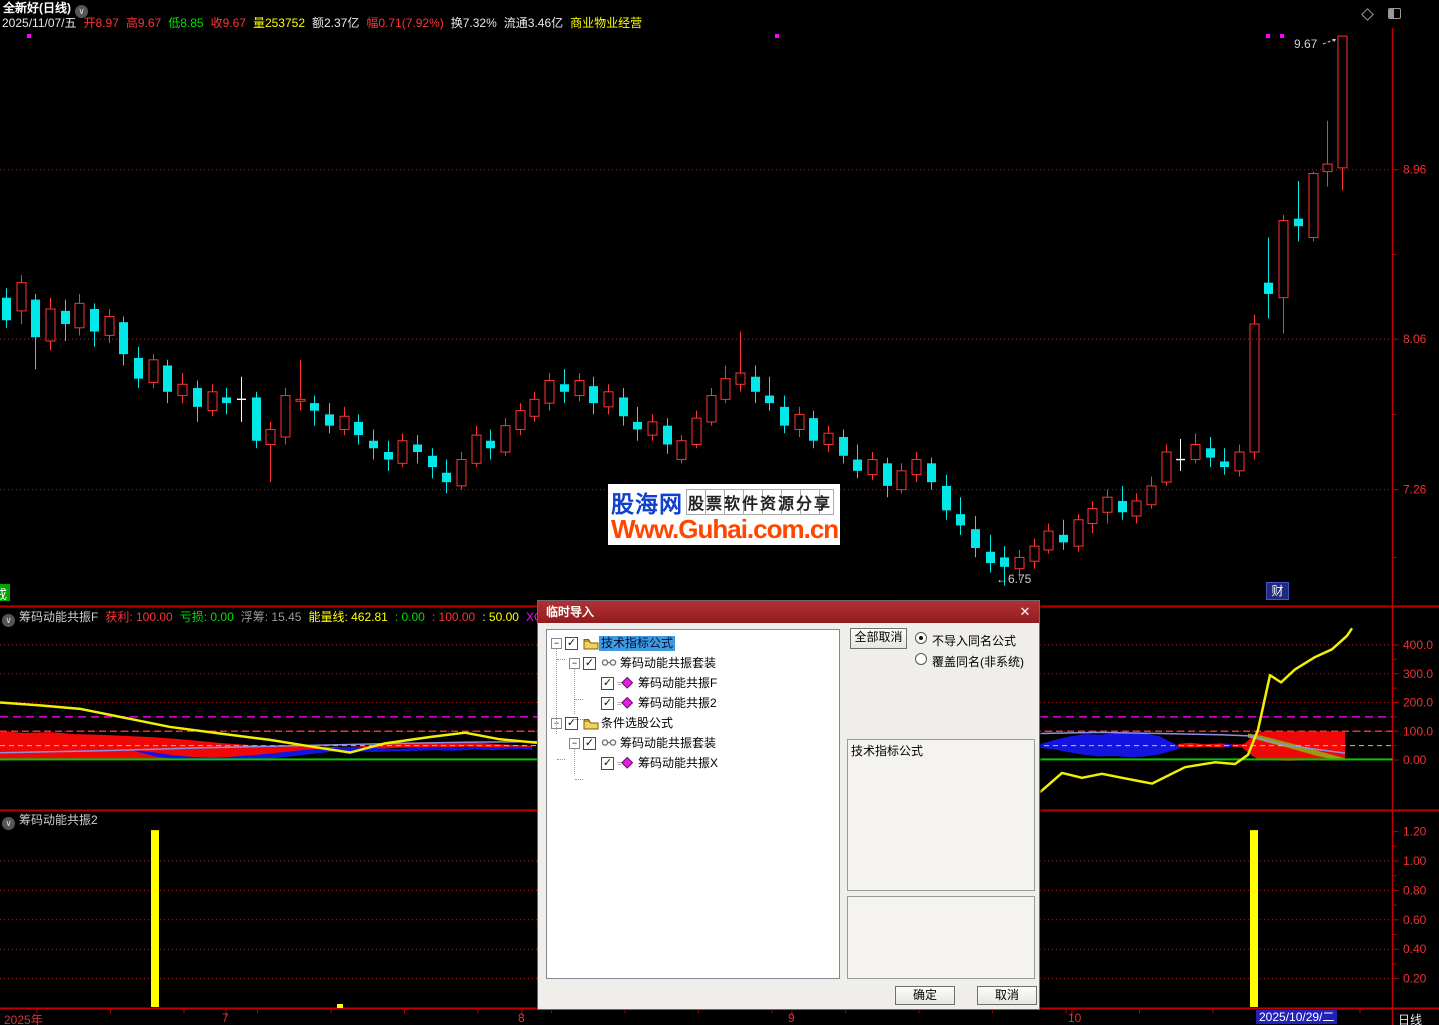 Image resolution: width=1439 pixels, height=1025 pixels. I want to click on svg-text: 8.06, so click(1415, 339).